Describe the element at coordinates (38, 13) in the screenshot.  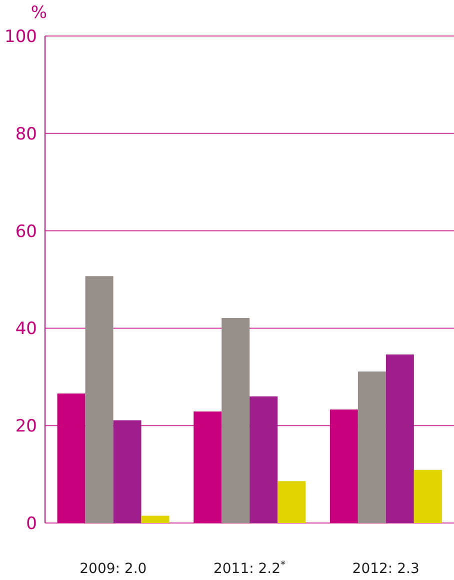
I see `y-axis-title: %` at that location.